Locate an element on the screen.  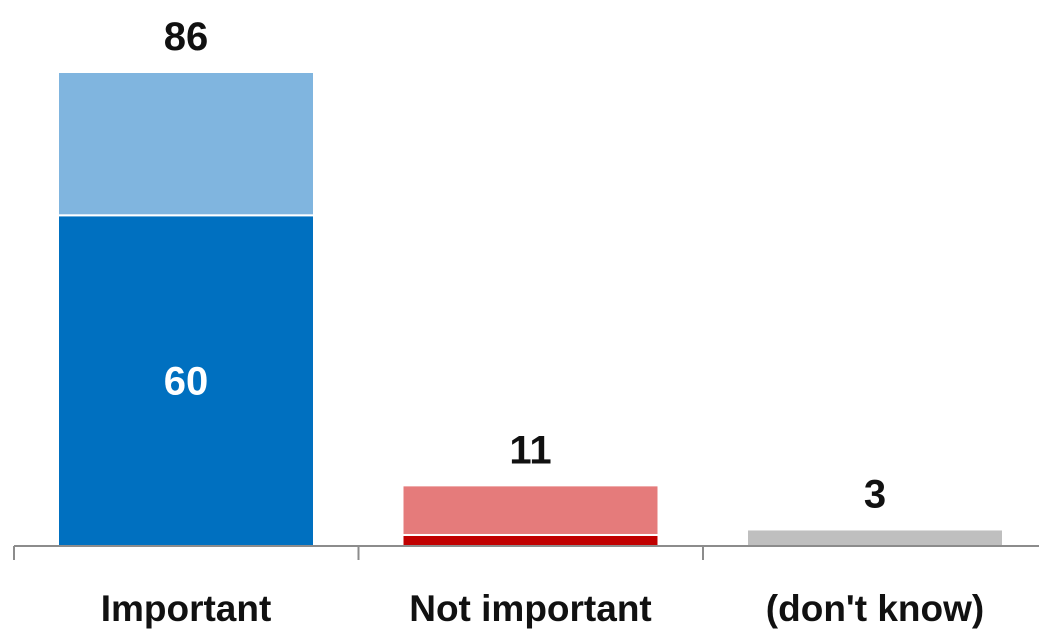
category-label: (don't know) is located at coordinates (875, 608).